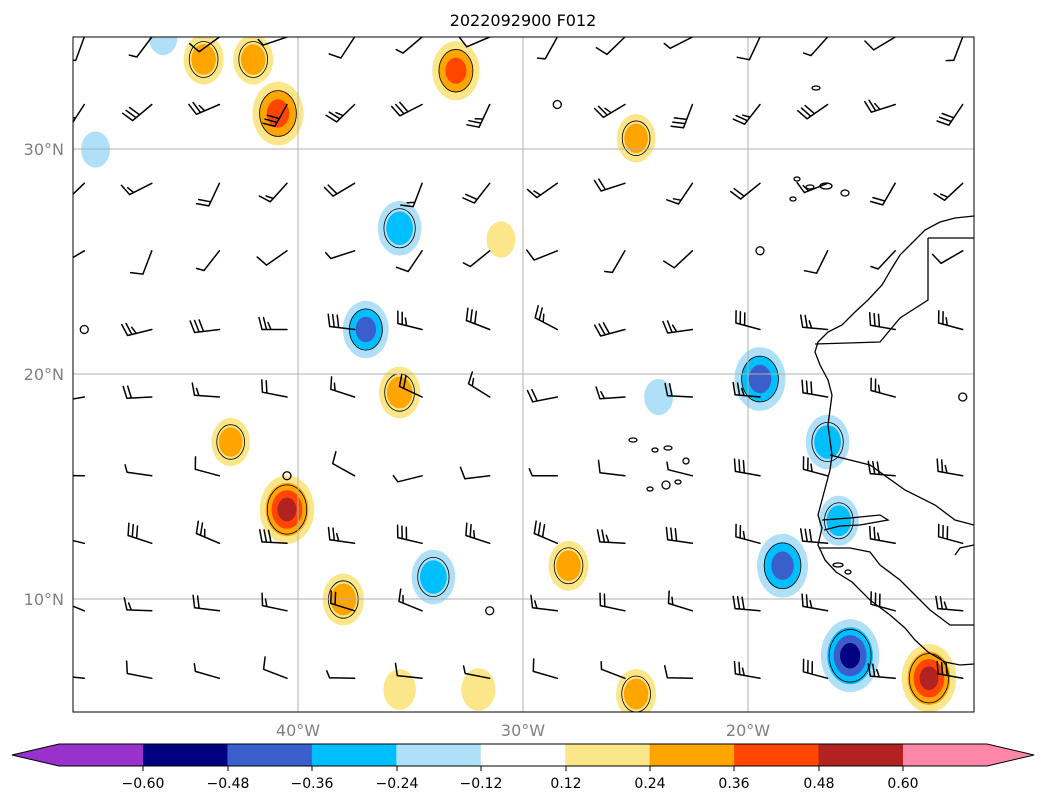  Describe the element at coordinates (523, 755) in the screenshot. I see `colorbar-cells` at that location.